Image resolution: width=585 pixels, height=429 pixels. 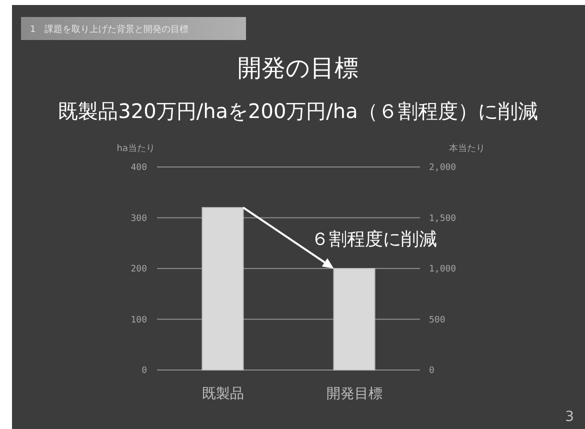 What do you see at coordinates (431, 371) in the screenshot?
I see `y2-tick-label: 0` at bounding box center [431, 371].